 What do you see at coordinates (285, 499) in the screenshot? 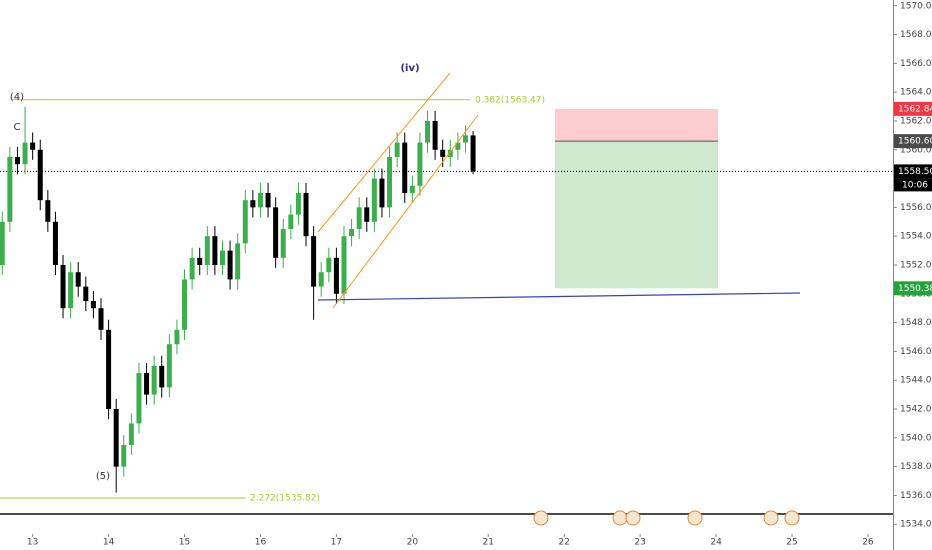
I see `fib-label: 2.272(1535.82)` at bounding box center [285, 499].